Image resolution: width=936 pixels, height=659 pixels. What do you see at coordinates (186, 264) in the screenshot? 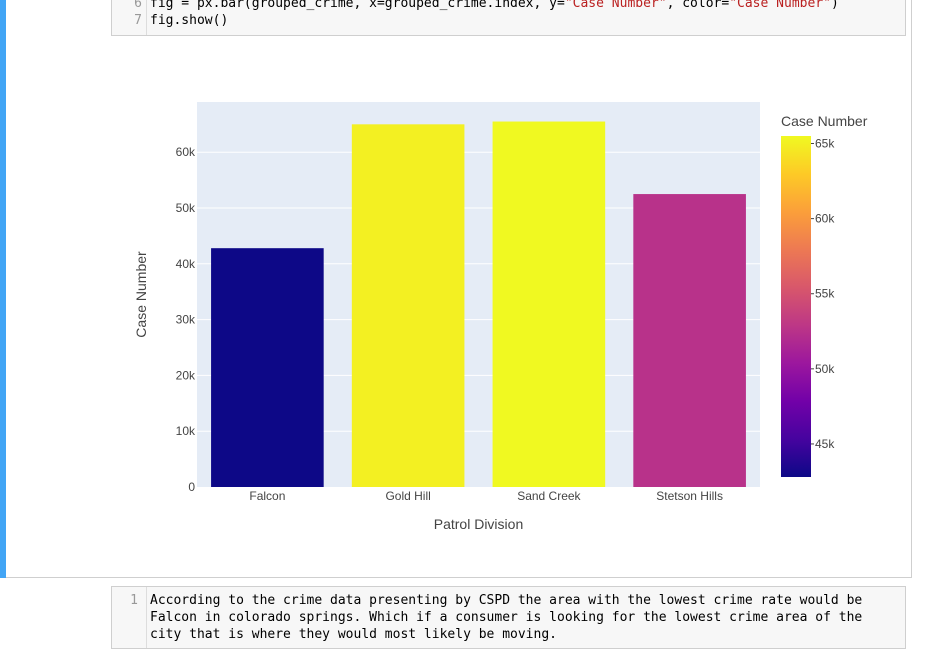
I see `y-tick-label: 40k` at bounding box center [186, 264].